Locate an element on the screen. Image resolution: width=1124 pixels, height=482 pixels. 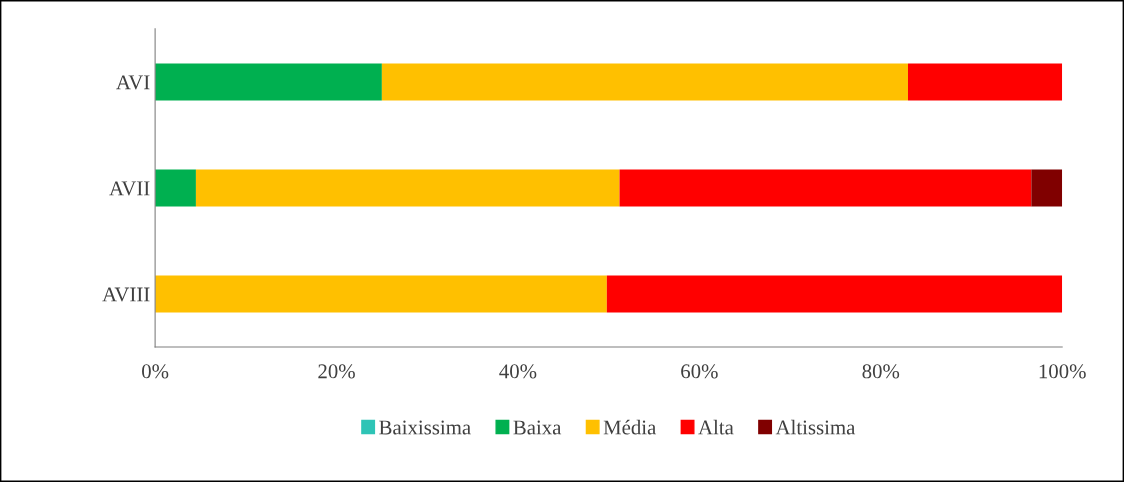
legend-label: Baixissima is located at coordinates (425, 427).